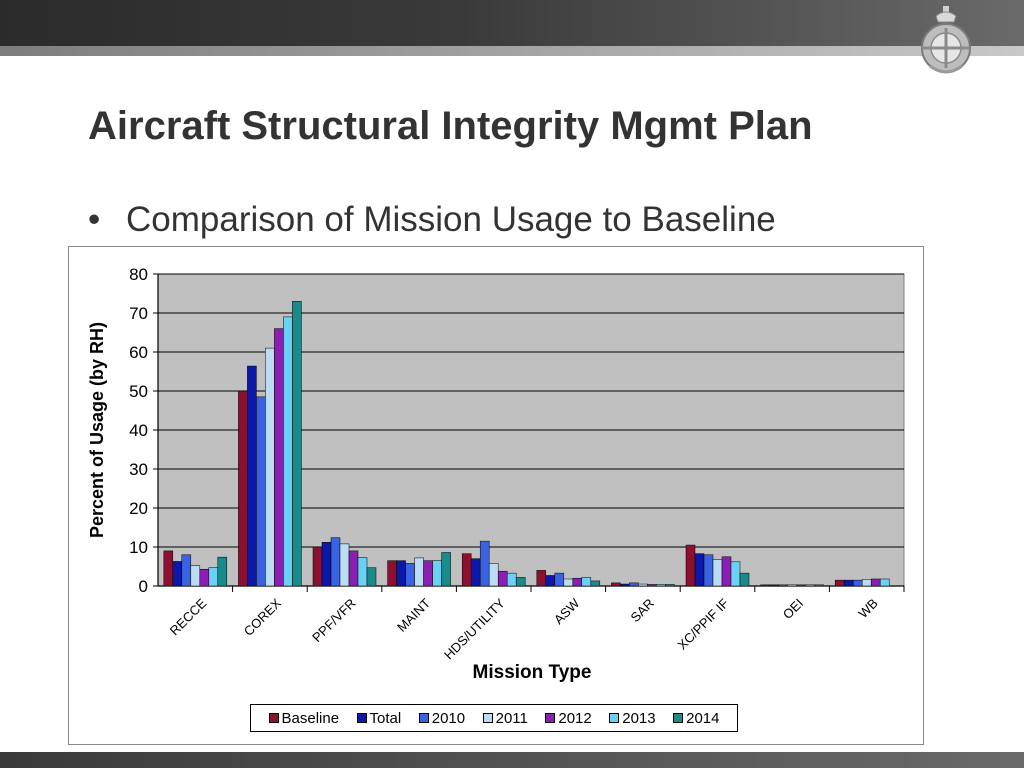 This screenshot has height=768, width=1024. Describe the element at coordinates (451, 219) in the screenshot. I see `bullet-text: Comparison of Mission Usage to Baseline` at that location.